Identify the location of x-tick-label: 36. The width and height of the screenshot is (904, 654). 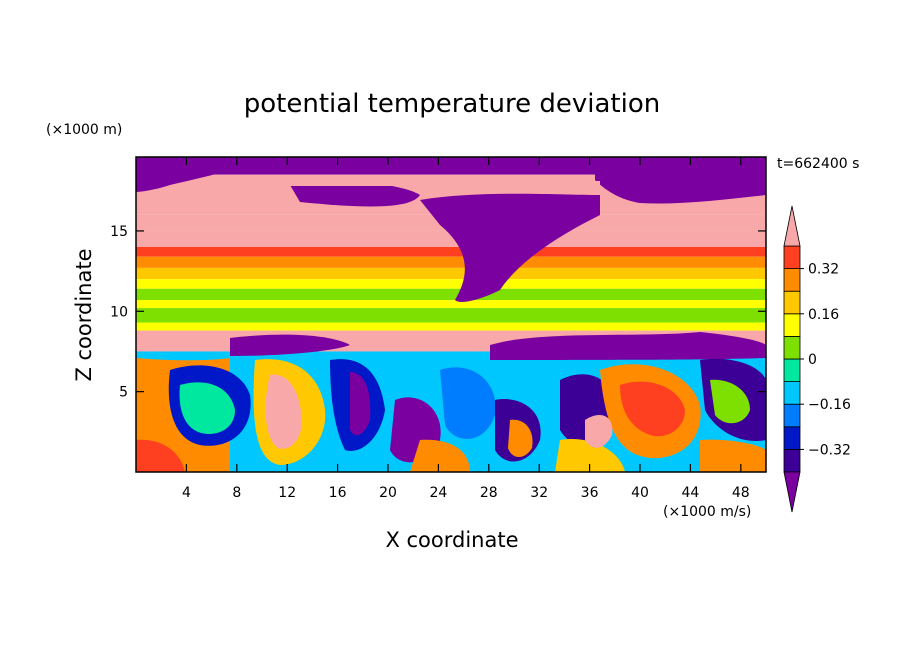
(590, 493).